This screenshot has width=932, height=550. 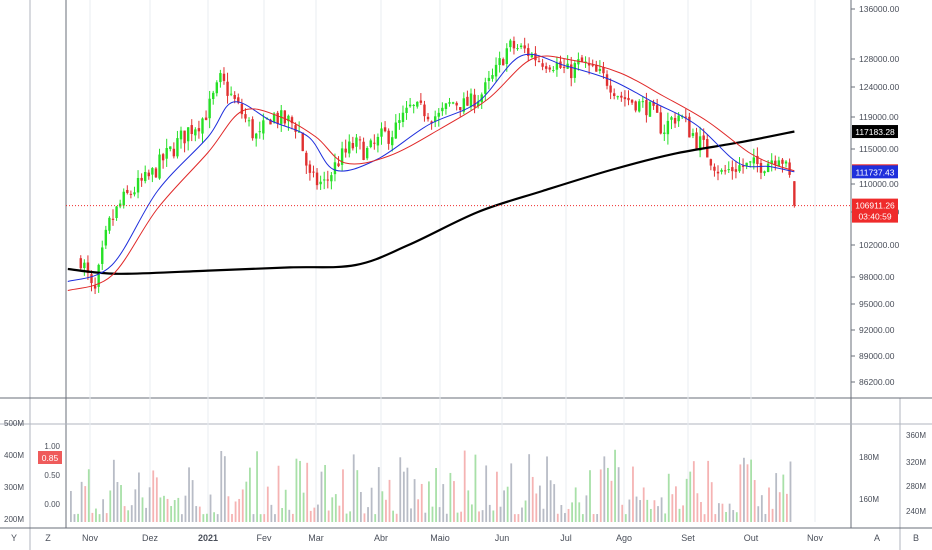 What do you see at coordinates (48, 538) in the screenshot?
I see `corner-button-z: Z` at bounding box center [48, 538].